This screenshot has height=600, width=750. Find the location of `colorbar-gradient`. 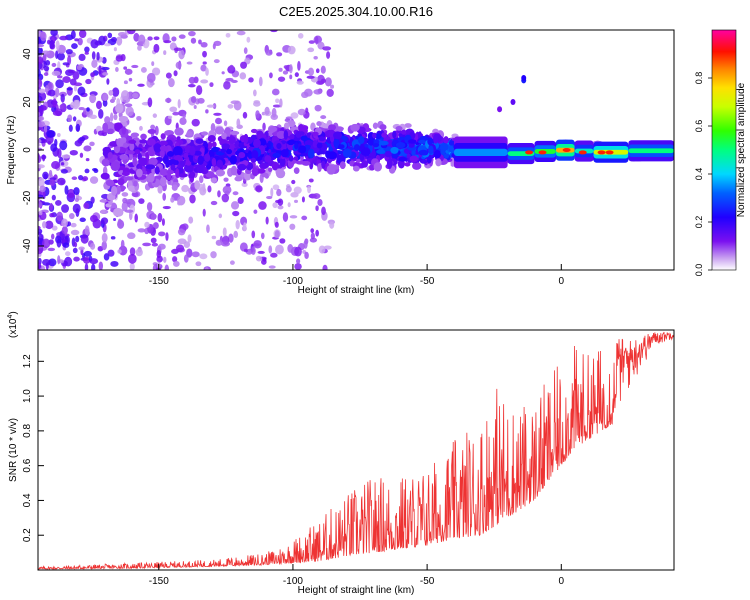

colorbar-gradient is located at coordinates (724, 150).